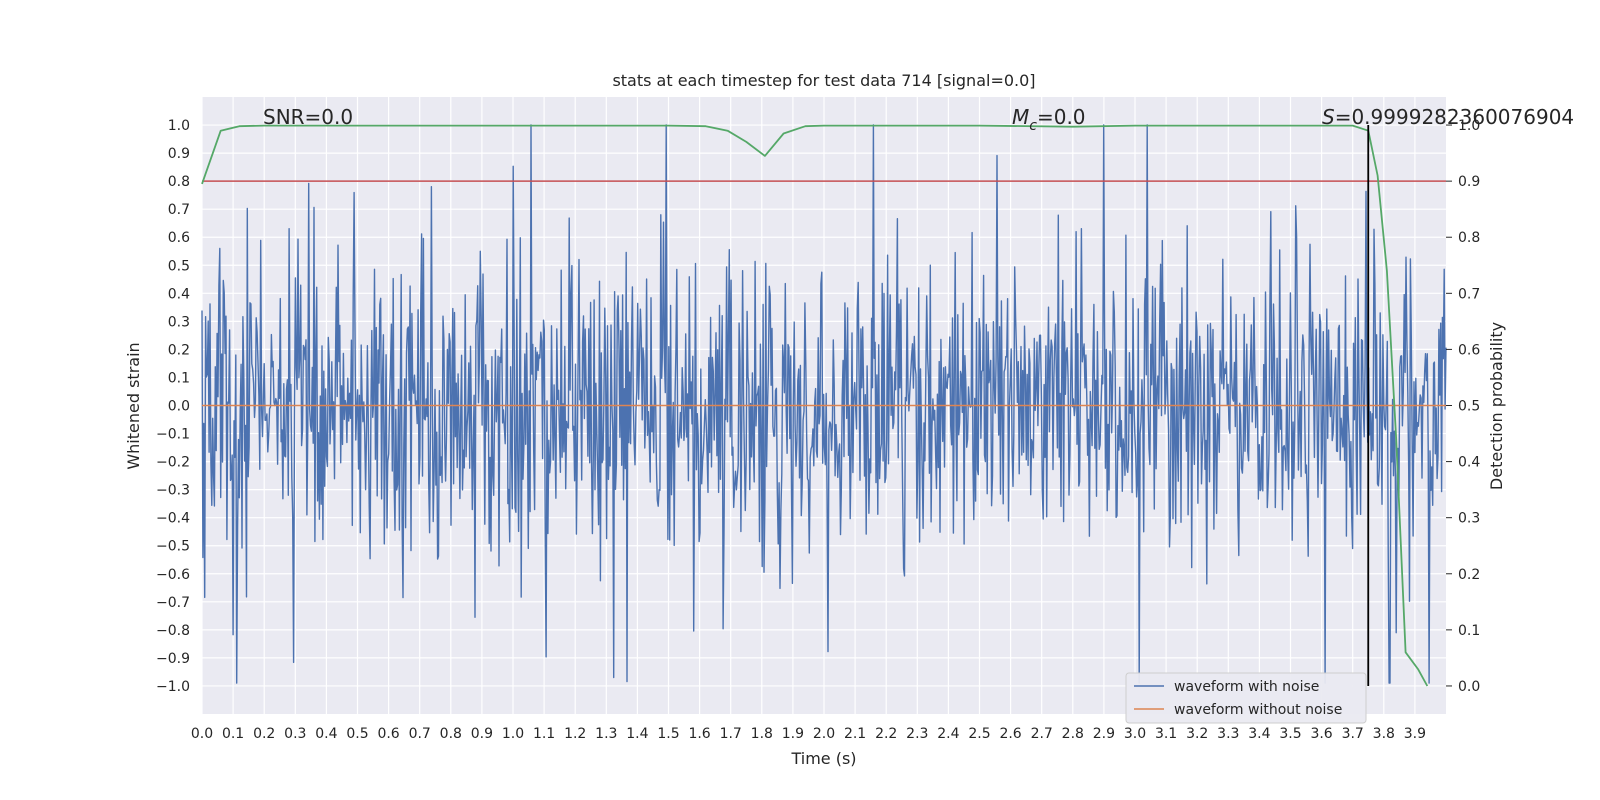 The width and height of the screenshot is (1600, 800). Describe the element at coordinates (173, 603) in the screenshot. I see `y-left-tick-label: −0.7` at that location.